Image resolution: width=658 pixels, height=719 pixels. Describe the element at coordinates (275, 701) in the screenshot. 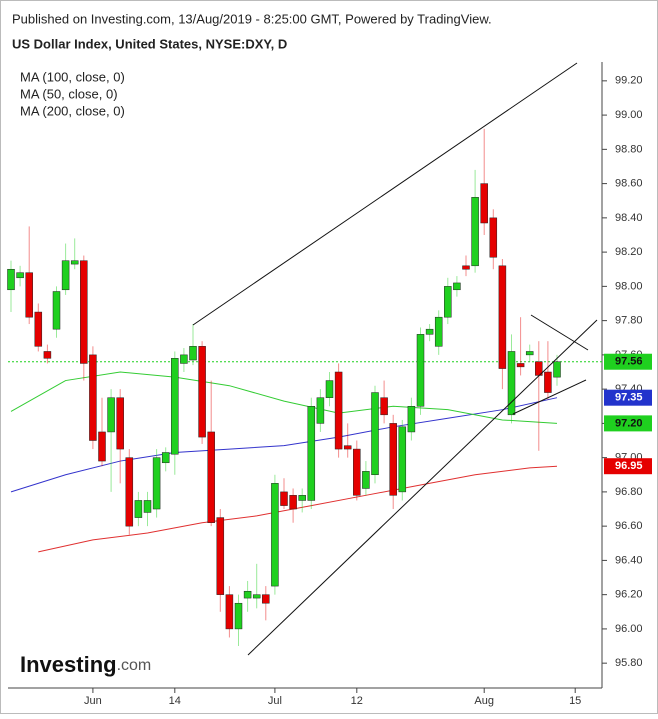

I see `x-tick-label: Jul` at that location.